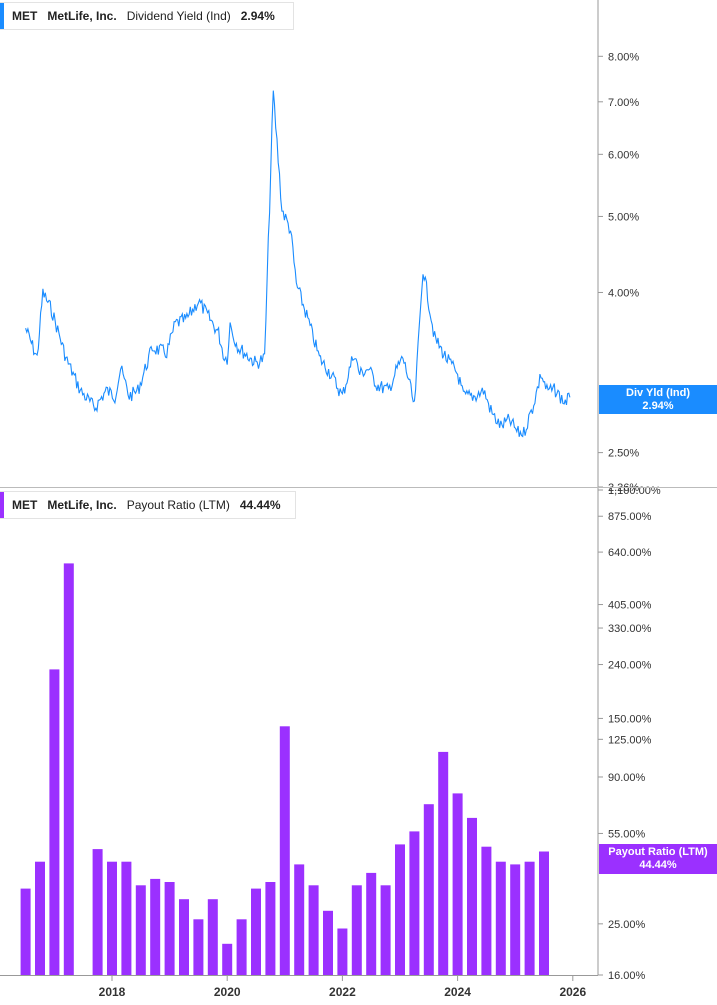 The height and width of the screenshot is (1005, 717). Describe the element at coordinates (623, 293) in the screenshot. I see `y-tick-label: 4.00%` at that location.